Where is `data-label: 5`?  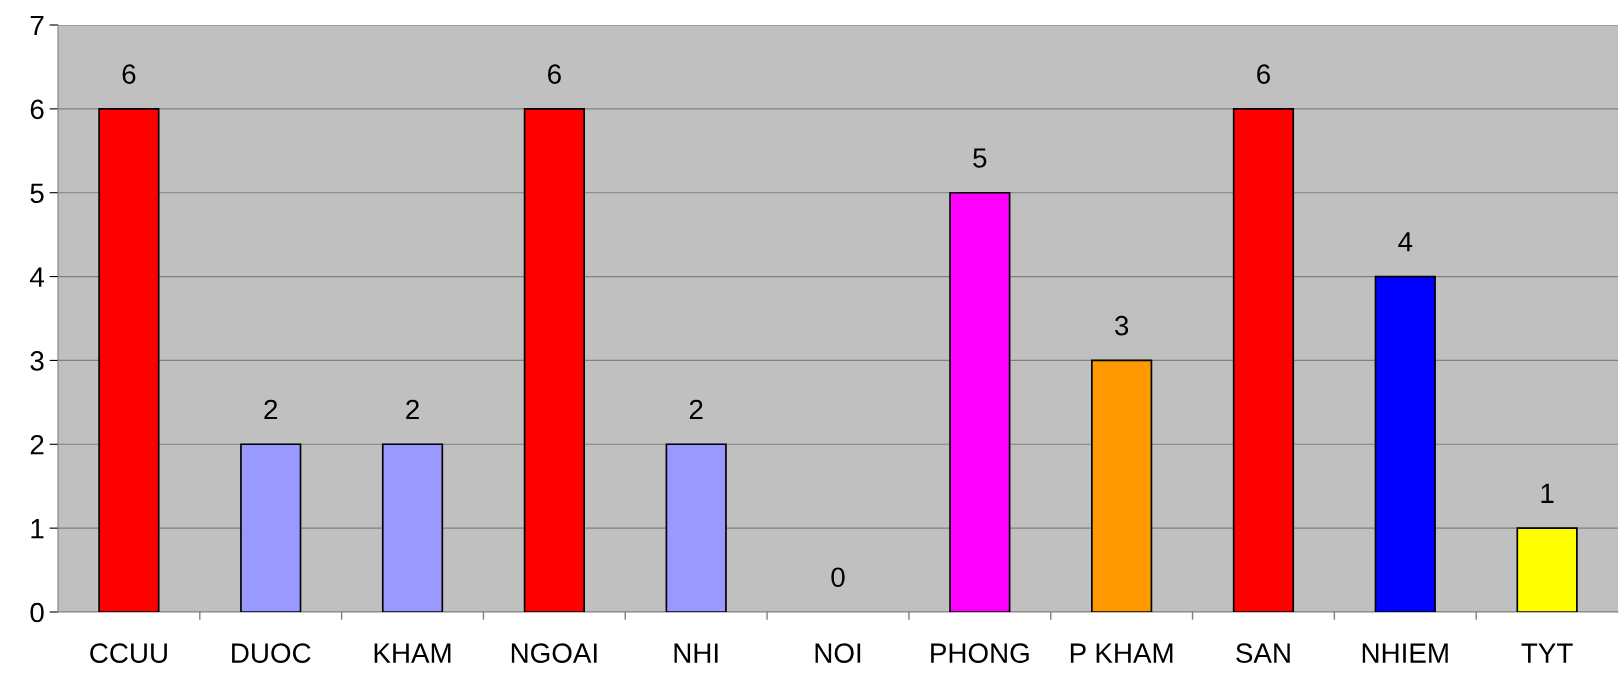 data-label: 5 is located at coordinates (980, 158).